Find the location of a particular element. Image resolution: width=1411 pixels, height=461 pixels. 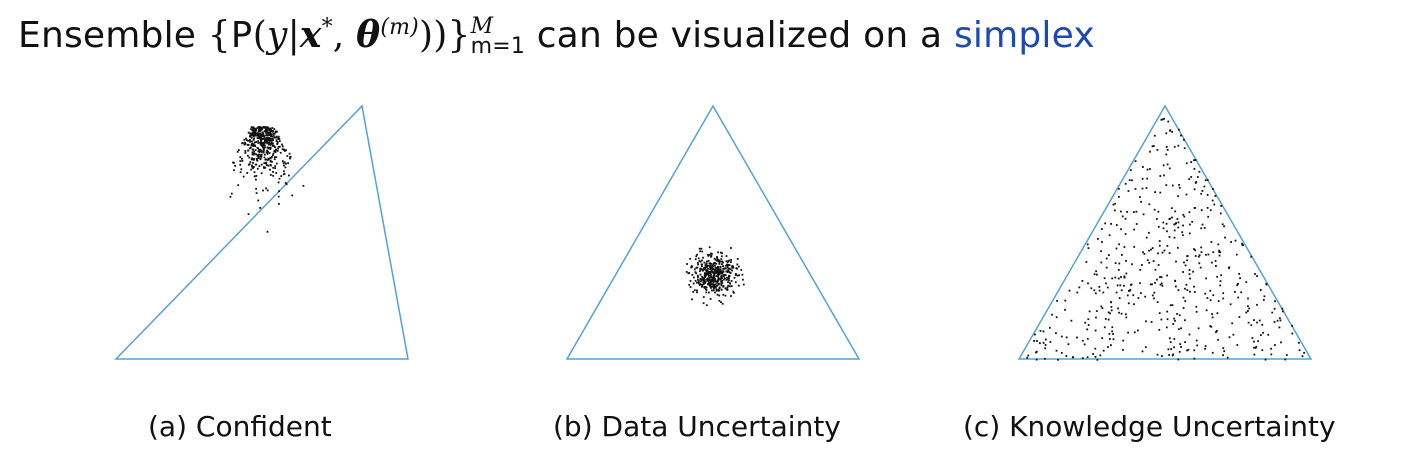

panel-data-uncertainty is located at coordinates (716, 235).